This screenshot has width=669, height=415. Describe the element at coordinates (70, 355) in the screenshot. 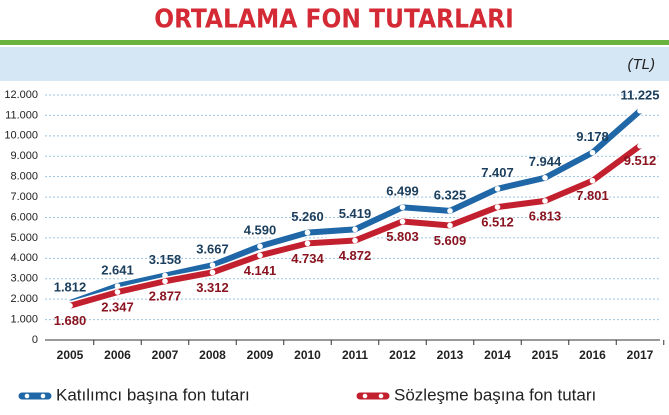

I see `x-tick-label: 2005` at that location.